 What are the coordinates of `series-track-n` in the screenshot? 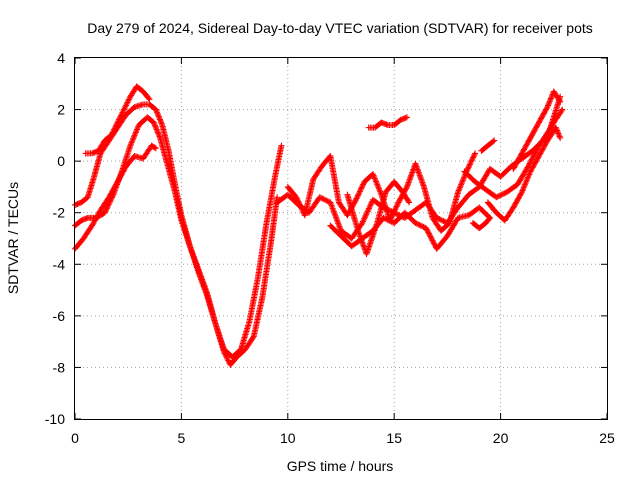 It's located at (537, 130).